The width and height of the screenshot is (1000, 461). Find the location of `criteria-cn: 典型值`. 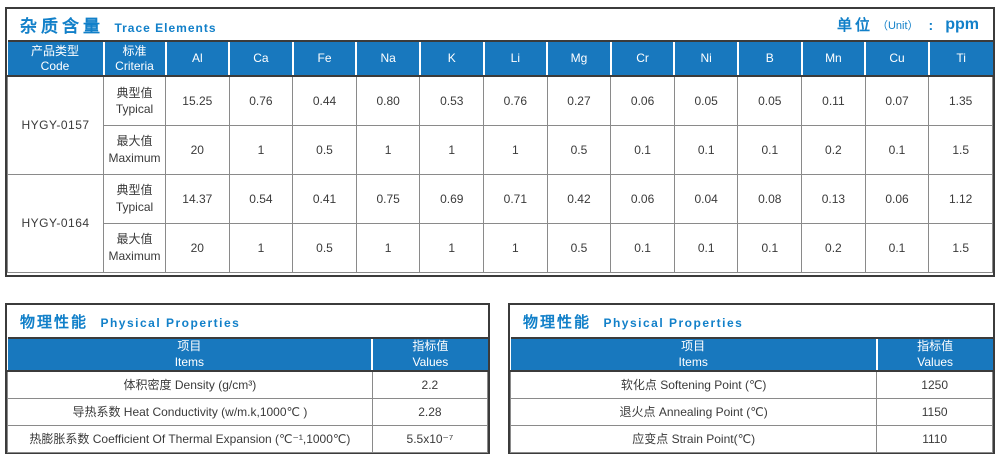

criteria-cn: 典型值 is located at coordinates (134, 92).